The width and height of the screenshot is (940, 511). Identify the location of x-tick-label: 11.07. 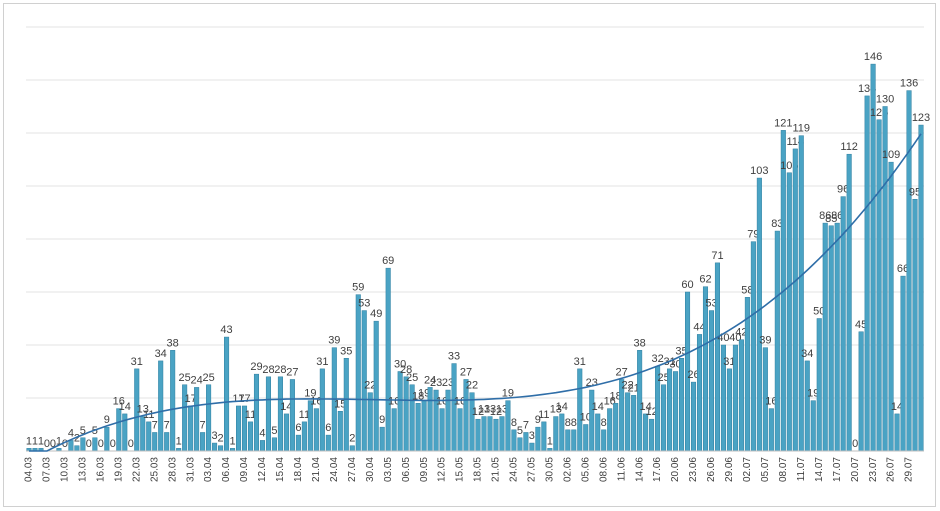
(801, 469).